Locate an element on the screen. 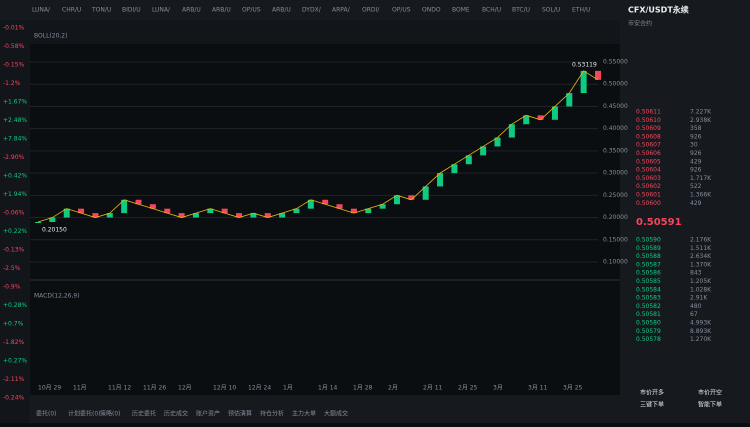  symbol: CFX/USDT永续 is located at coordinates (658, 10).